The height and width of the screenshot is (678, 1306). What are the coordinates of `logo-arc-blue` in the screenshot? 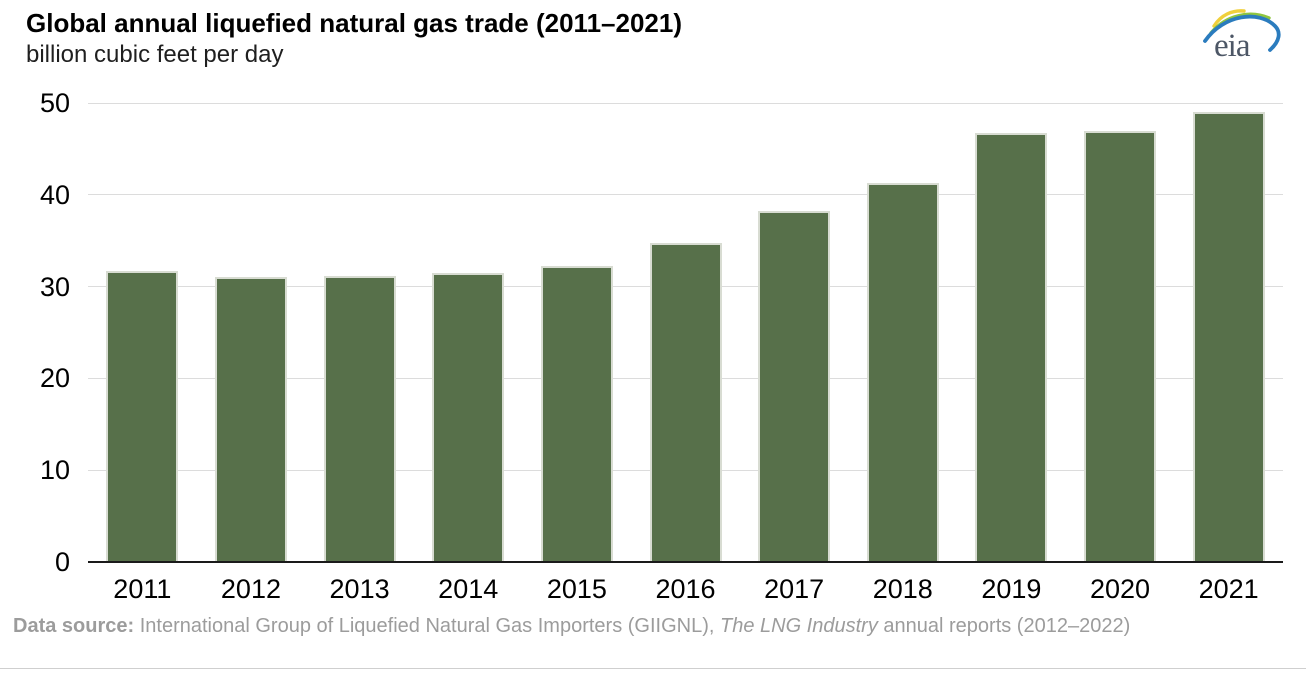 It's located at (1242, 33).